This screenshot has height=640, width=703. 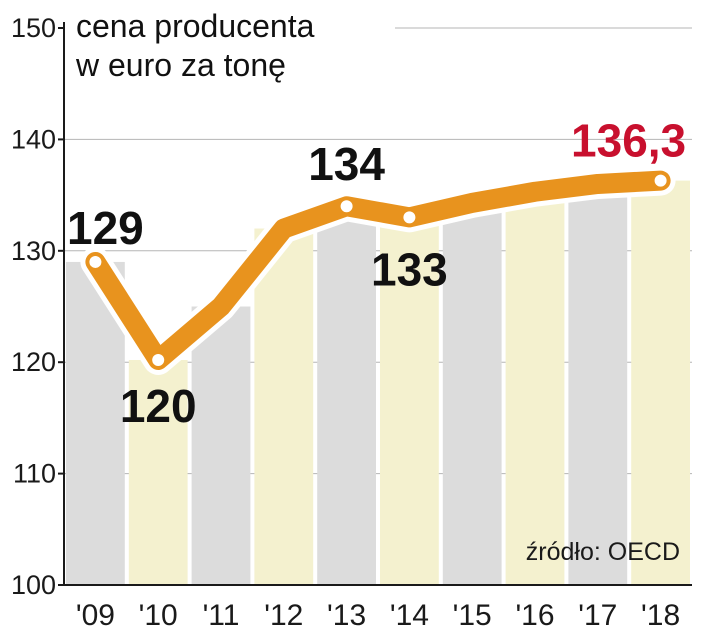 I want to click on chart-title-line-2: w euro za tonę, so click(x=180, y=65).